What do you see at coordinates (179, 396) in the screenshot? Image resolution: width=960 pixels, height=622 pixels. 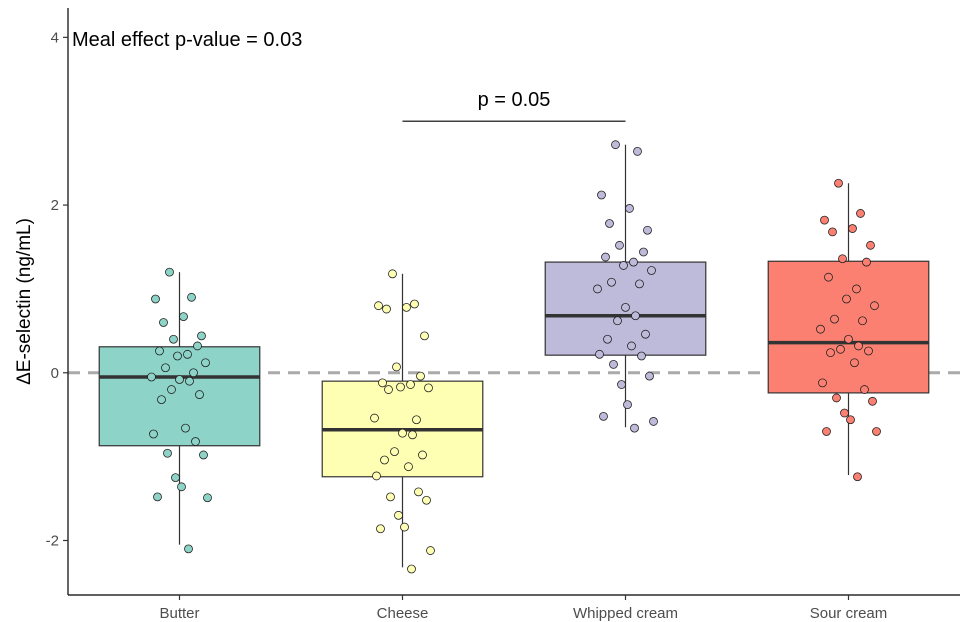 I see `box-butter` at bounding box center [179, 396].